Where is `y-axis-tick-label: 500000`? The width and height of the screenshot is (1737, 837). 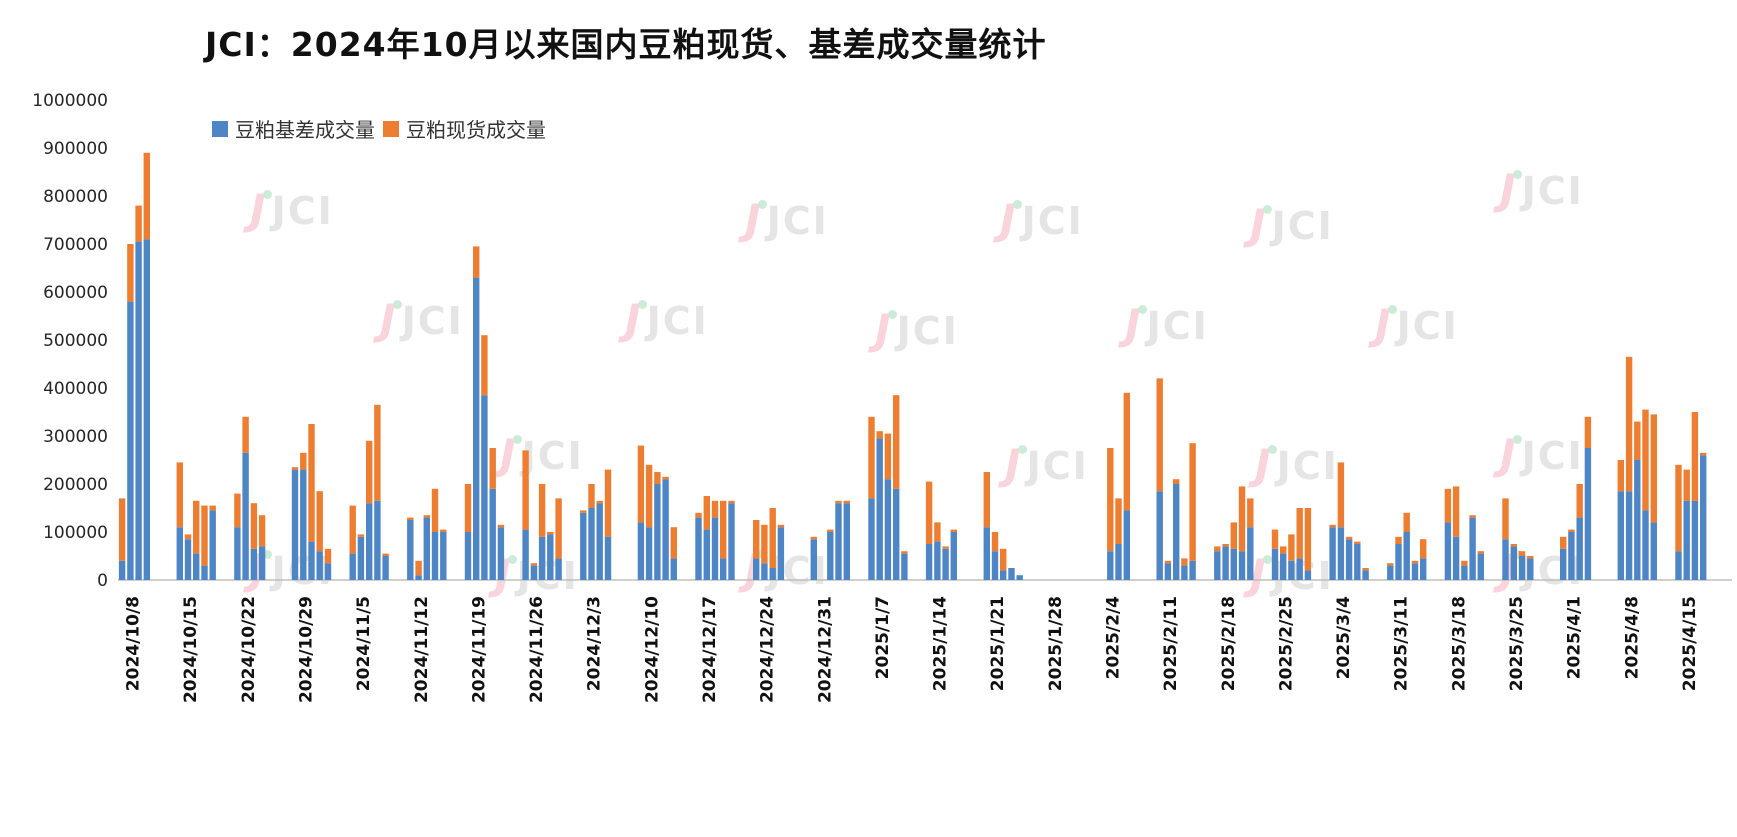
y-axis-tick-label: 500000 is located at coordinates (75, 341).